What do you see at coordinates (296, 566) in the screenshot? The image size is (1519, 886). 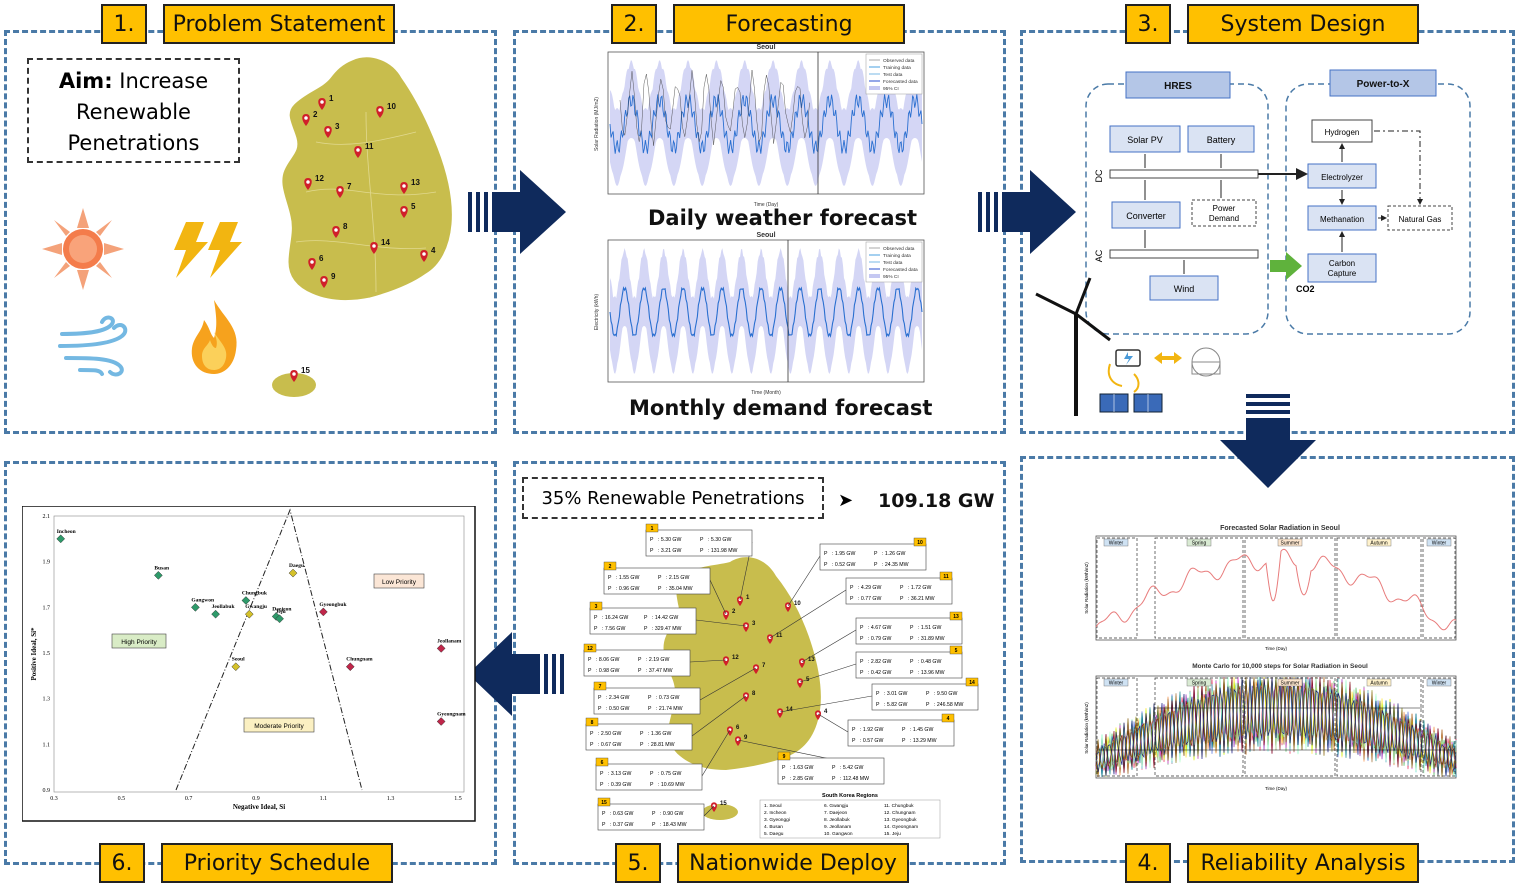 I see `point-label: Daegu` at bounding box center [296, 566].